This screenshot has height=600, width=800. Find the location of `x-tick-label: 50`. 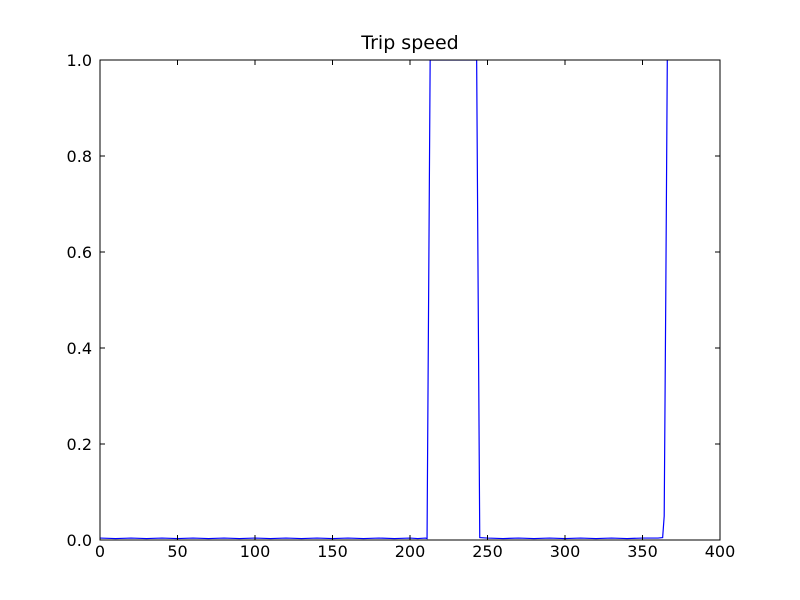

x-tick-label: 50 is located at coordinates (177, 551).